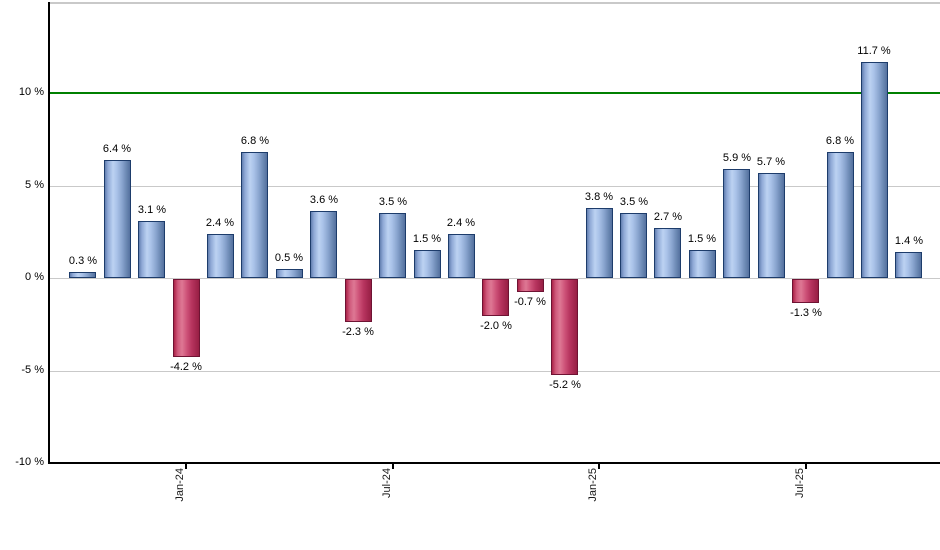 Image resolution: width=940 pixels, height=550 pixels. What do you see at coordinates (909, 241) in the screenshot?
I see `bar-value-label: 1.4 %` at bounding box center [909, 241].